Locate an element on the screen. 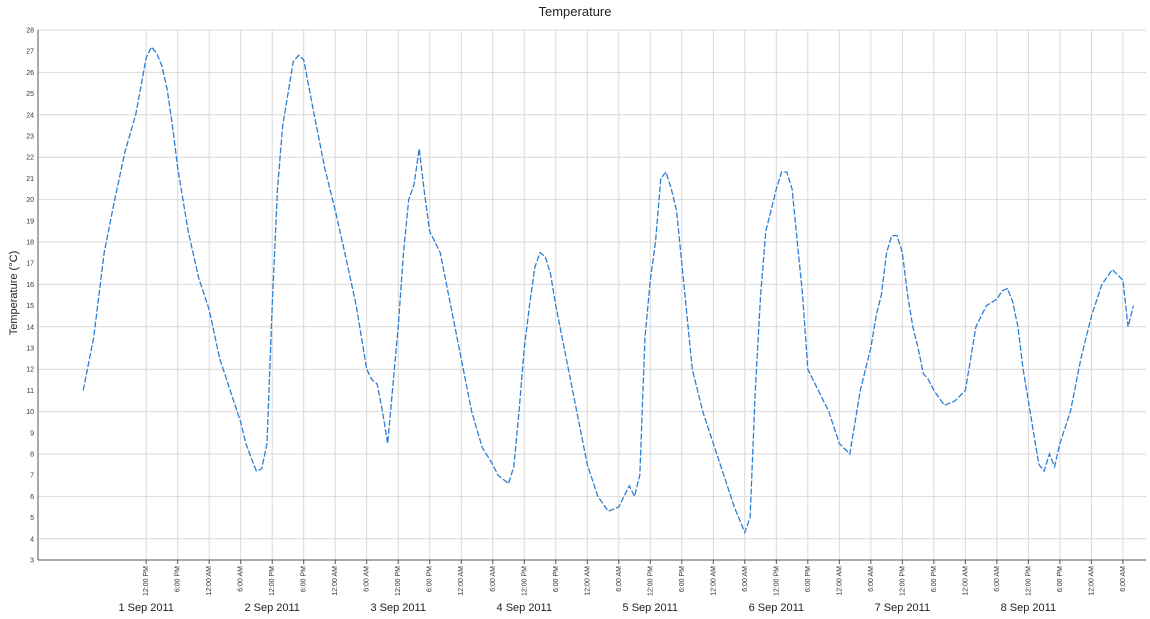  x-day-label: 5 Sep 2011 is located at coordinates (650, 608).